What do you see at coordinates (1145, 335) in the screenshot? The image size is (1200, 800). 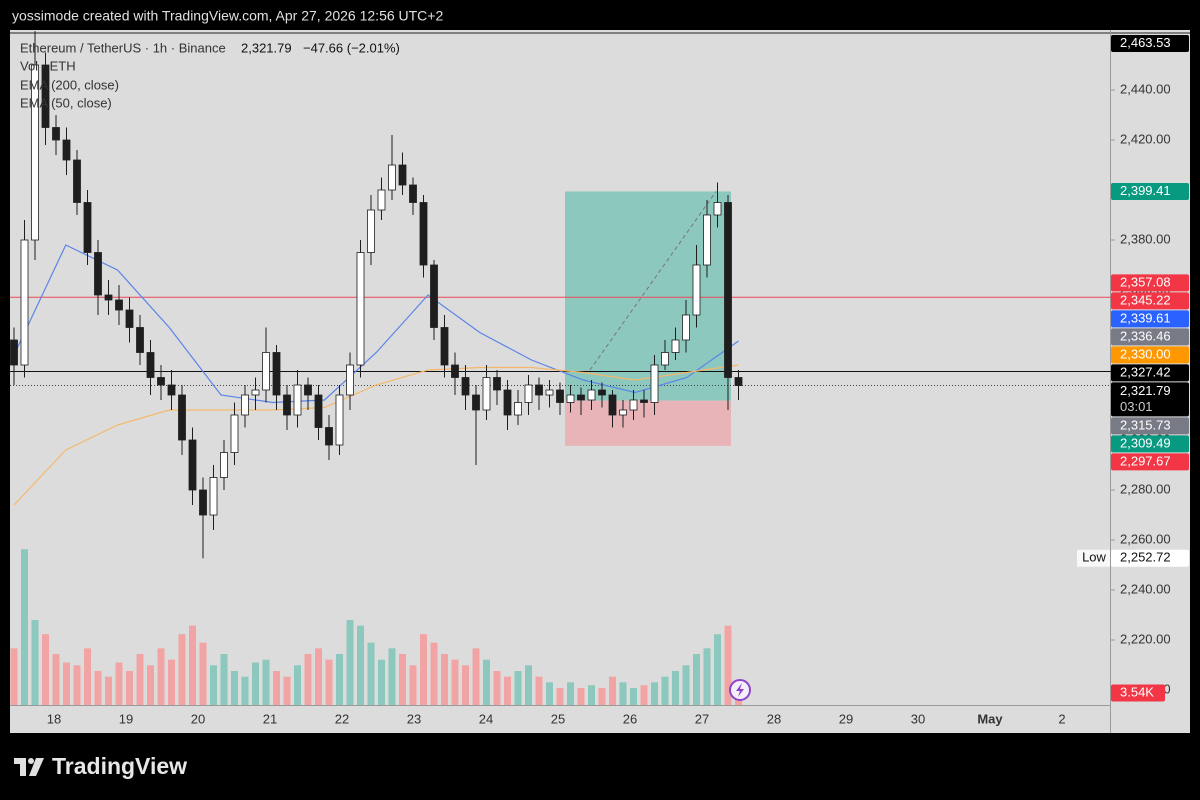 I see `price-tag-label: 2,336.46` at bounding box center [1145, 335].